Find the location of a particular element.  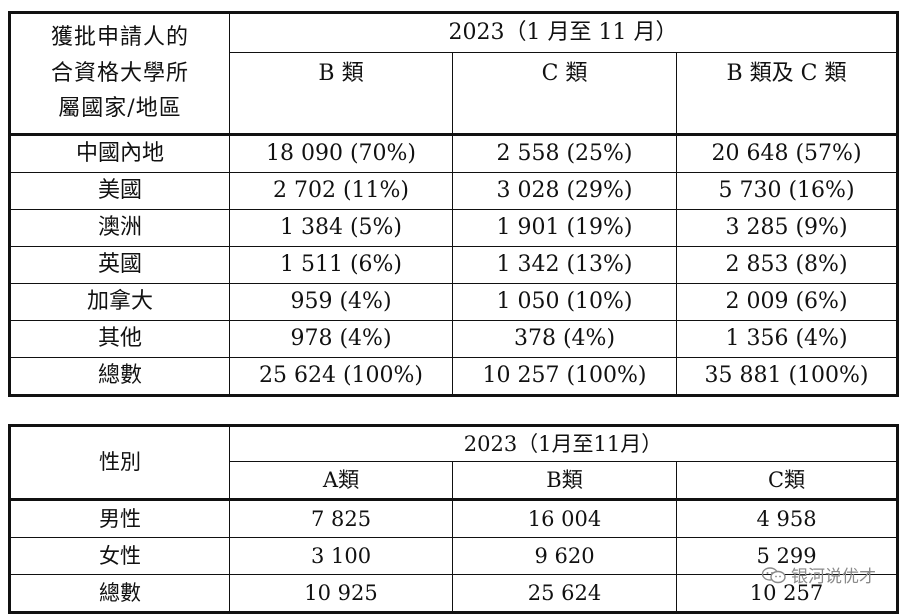

table-cell: 3 028 (29%) is located at coordinates (564, 191).